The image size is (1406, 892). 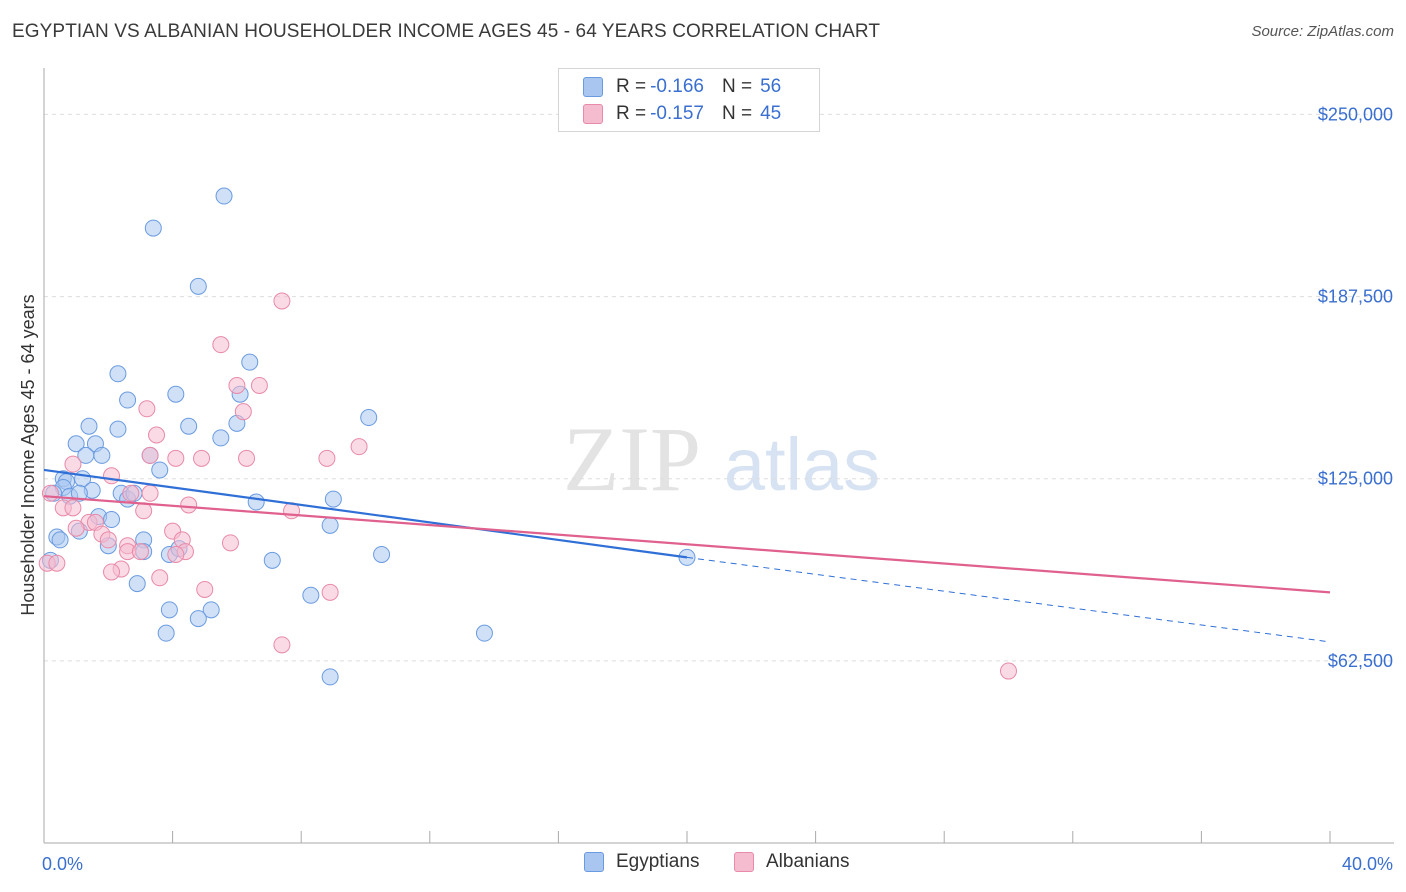 I want to click on chart-source: Source: ZipAtlas.com, so click(x=1322, y=31).